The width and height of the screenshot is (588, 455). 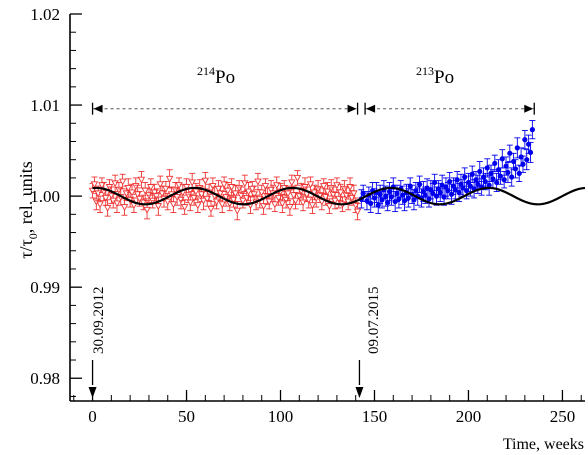 I want to click on y-tick-label: 1.02, so click(x=45, y=14).